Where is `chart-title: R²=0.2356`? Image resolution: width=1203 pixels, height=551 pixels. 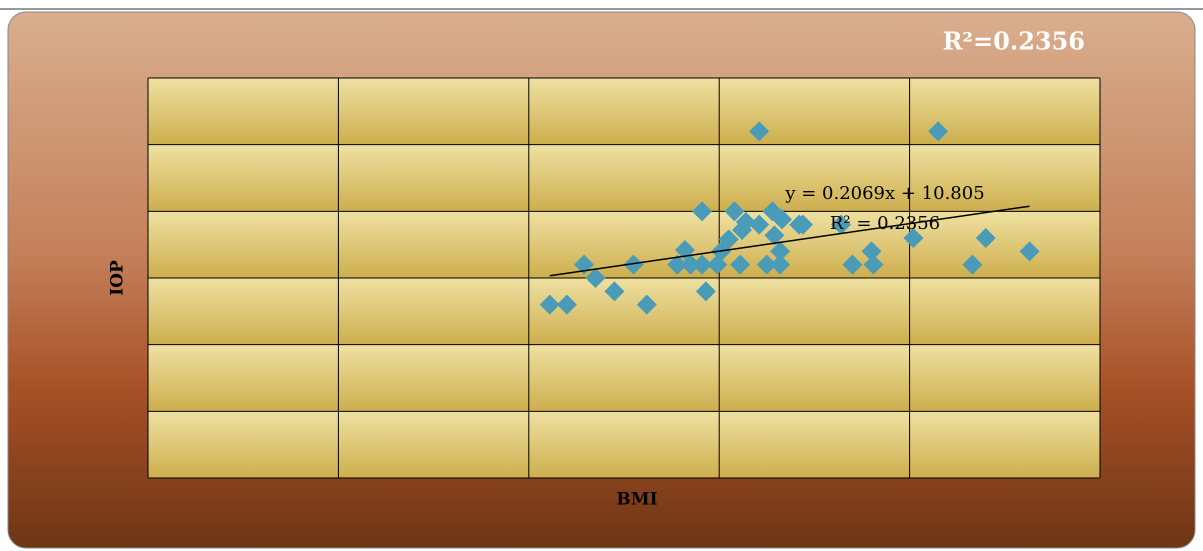 chart-title: R²=0.2356 is located at coordinates (1014, 41).